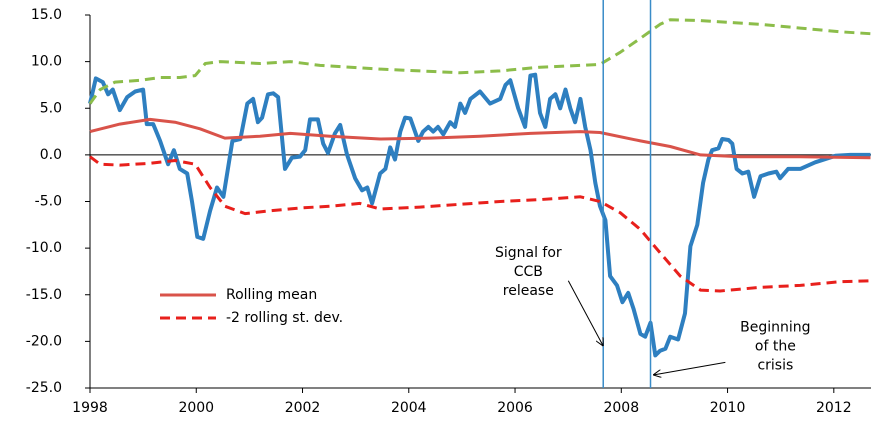 This screenshot has height=422, width=871. What do you see at coordinates (284, 318) in the screenshot?
I see `legend-label: -2 rolling st. dev.` at bounding box center [284, 318].